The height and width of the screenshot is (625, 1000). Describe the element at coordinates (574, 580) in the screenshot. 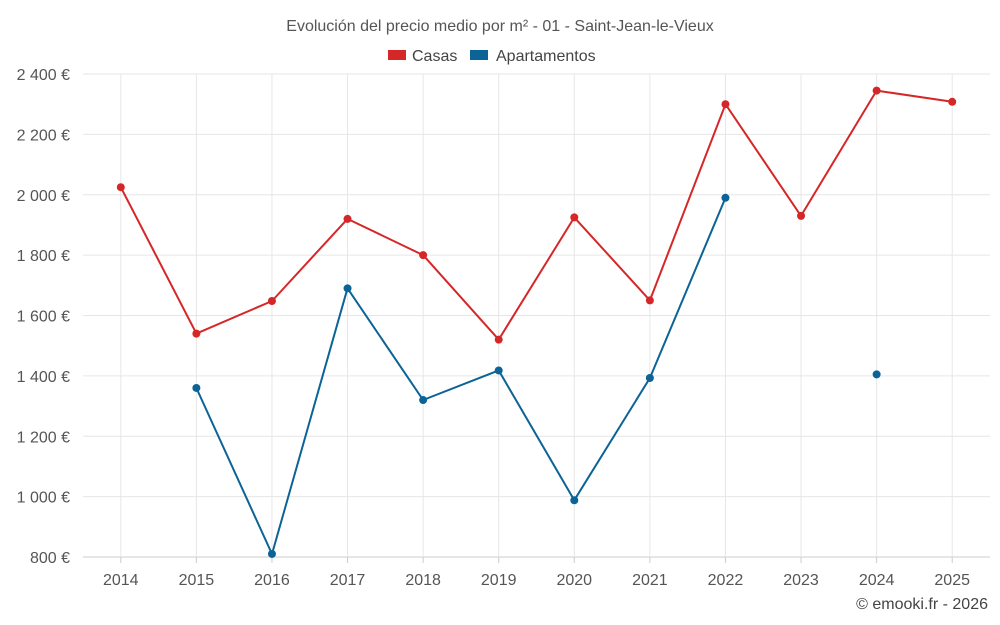

I see `x-tick-label: 2020` at that location.